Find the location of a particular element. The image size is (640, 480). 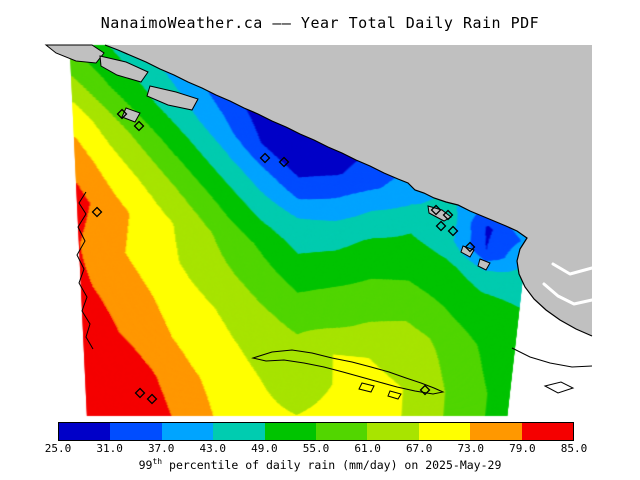

caption-superscript: th is located at coordinates (157, 461).